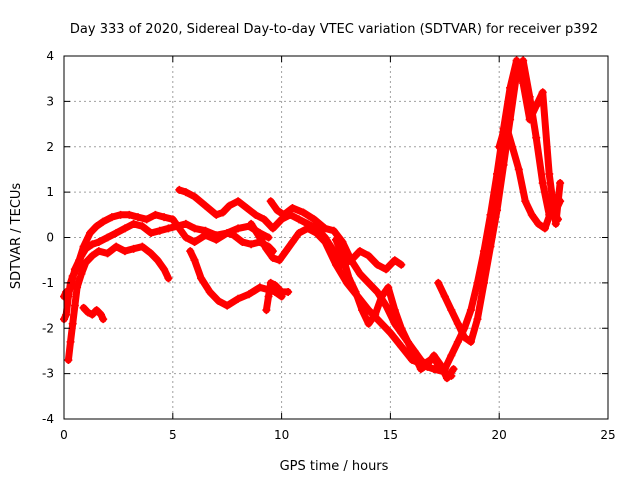 Image resolution: width=640 pixels, height=480 pixels. What do you see at coordinates (50, 56) in the screenshot?
I see `y-tick-label: 4` at bounding box center [50, 56].